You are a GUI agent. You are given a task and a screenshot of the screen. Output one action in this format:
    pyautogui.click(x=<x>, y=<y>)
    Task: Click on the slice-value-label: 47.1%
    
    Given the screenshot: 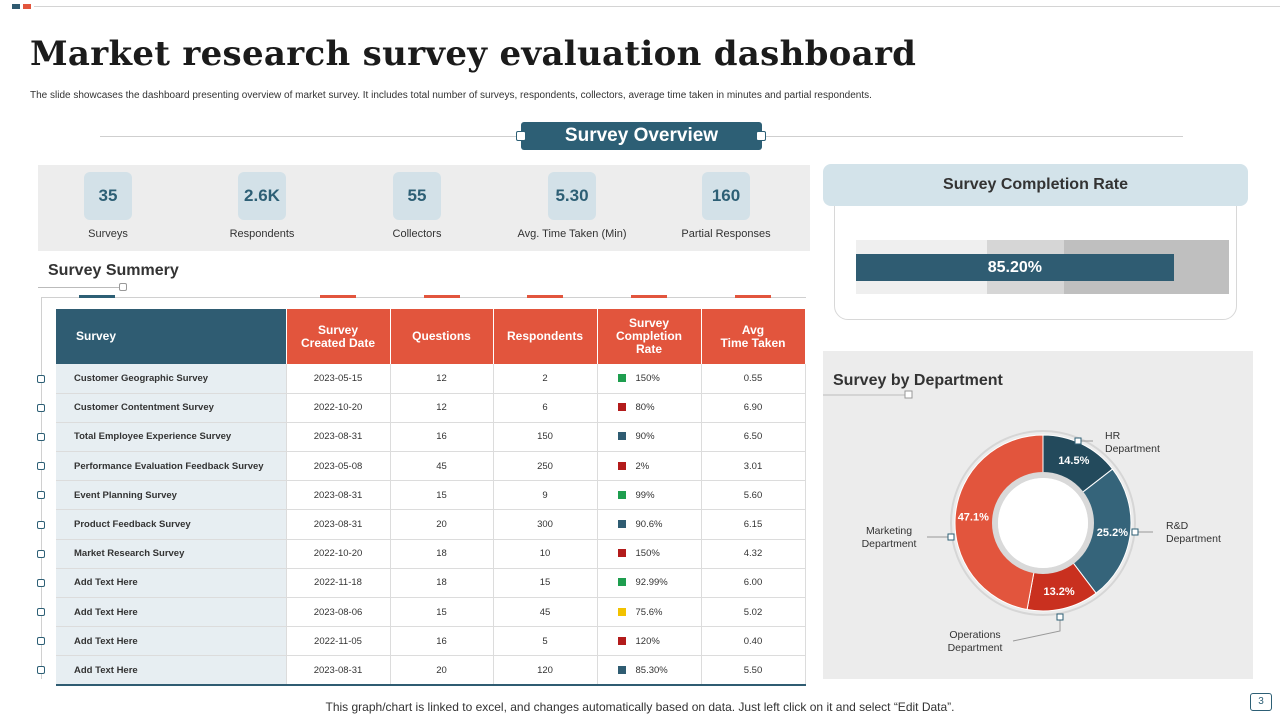 What is the action you would take?
    pyautogui.click(x=973, y=518)
    